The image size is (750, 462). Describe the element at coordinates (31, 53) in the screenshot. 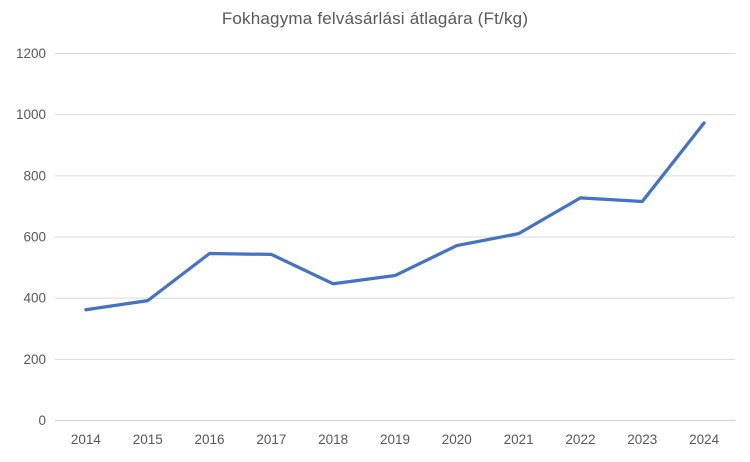

I see `y-tick-label: 1200` at that location.